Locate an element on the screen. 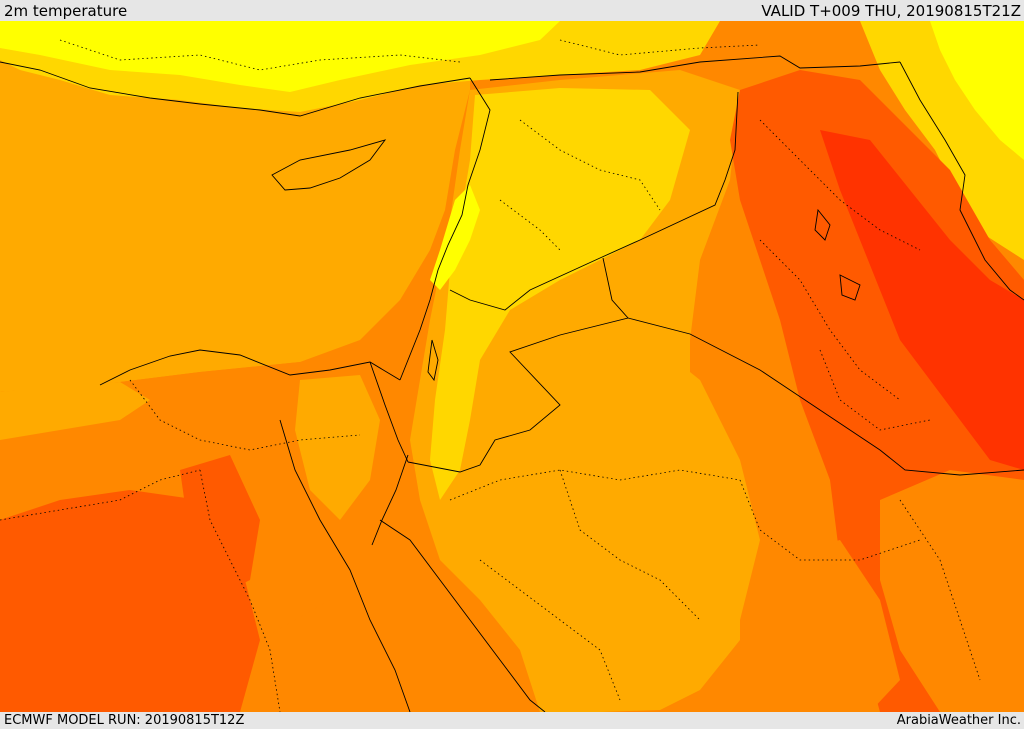 The image size is (1024, 729). temp-zone-gulf-warm is located at coordinates (952, 591).